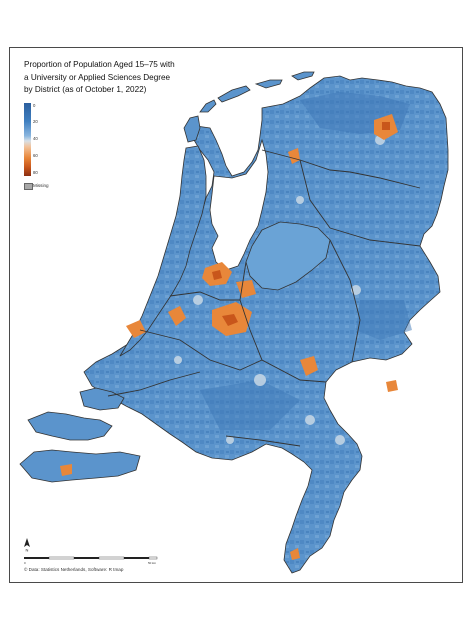  What do you see at coordinates (303, 76) in the screenshot?
I see `schiermonnikoog-island` at bounding box center [303, 76].